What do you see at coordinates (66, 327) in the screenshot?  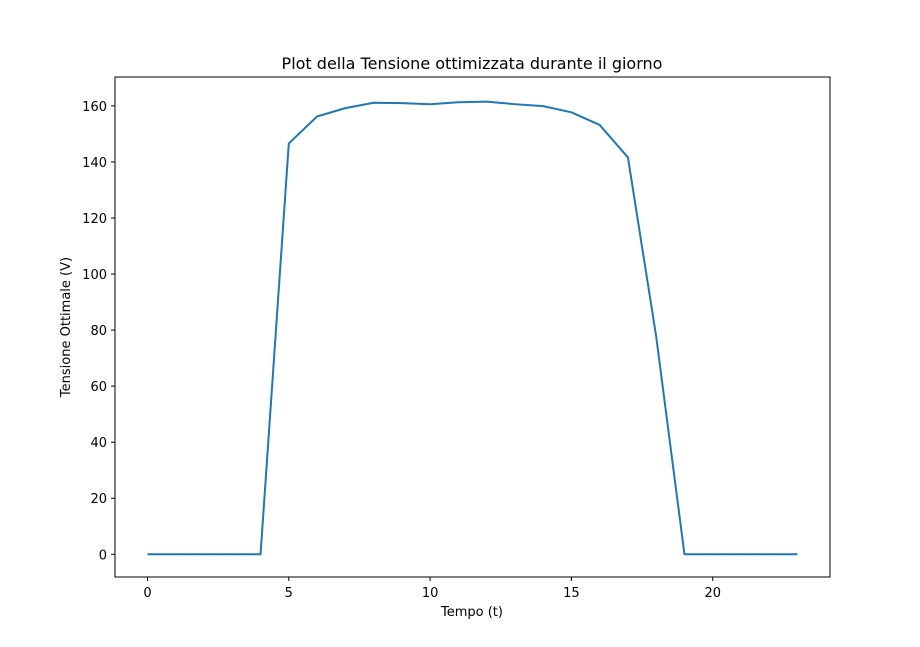 I see `y-axis-label: Tensione Ottimale (V)` at bounding box center [66, 327].